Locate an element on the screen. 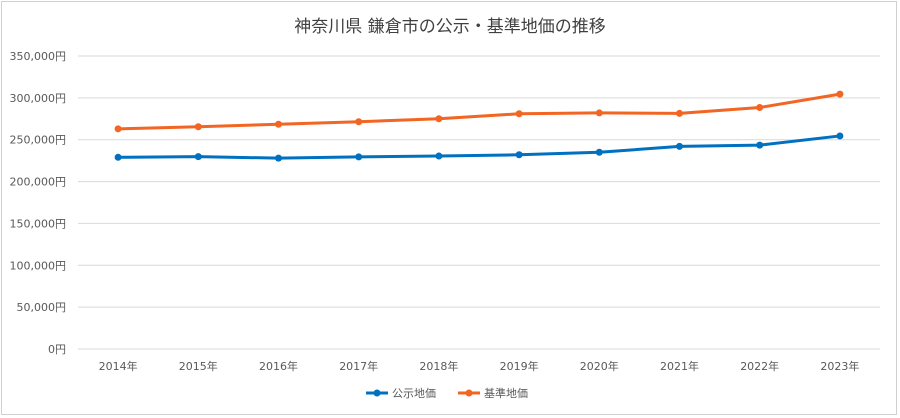  x-tick-label: 2016年 is located at coordinates (278, 366).